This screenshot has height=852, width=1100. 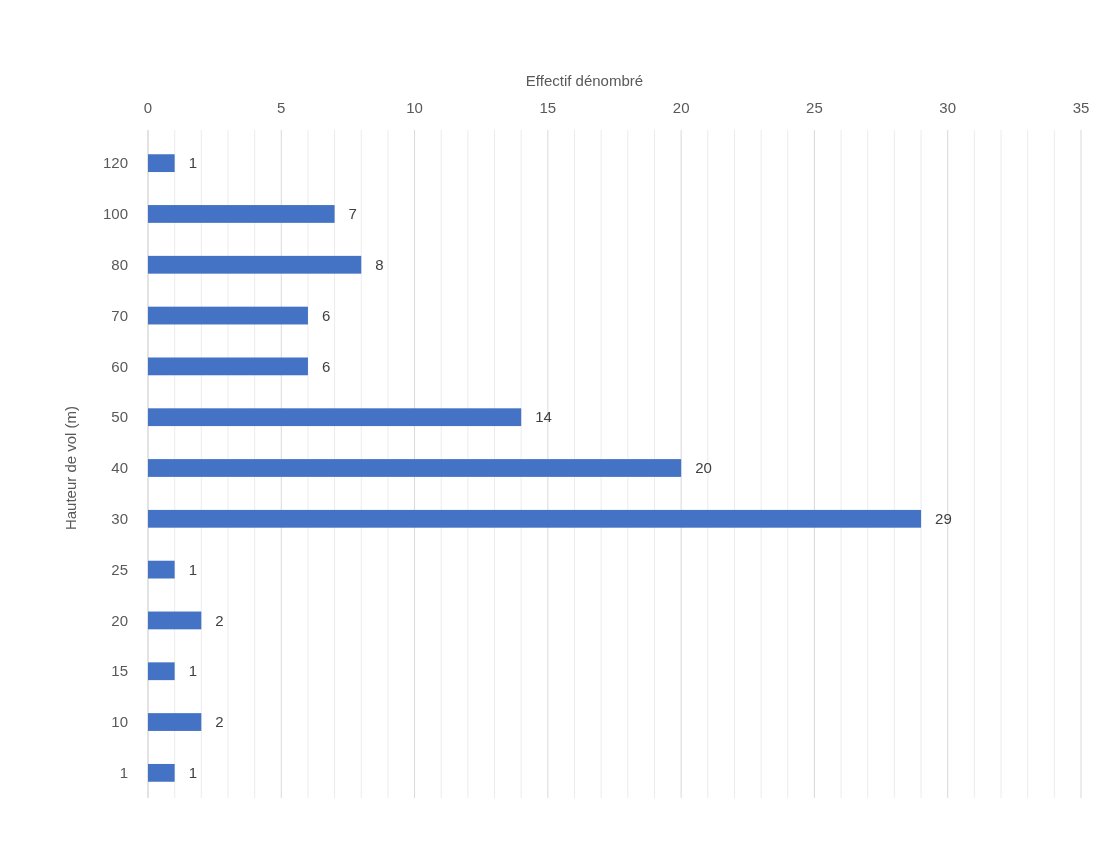 What do you see at coordinates (70, 468) in the screenshot?
I see `y-axis-title: Hauteur de vol (m)` at bounding box center [70, 468].